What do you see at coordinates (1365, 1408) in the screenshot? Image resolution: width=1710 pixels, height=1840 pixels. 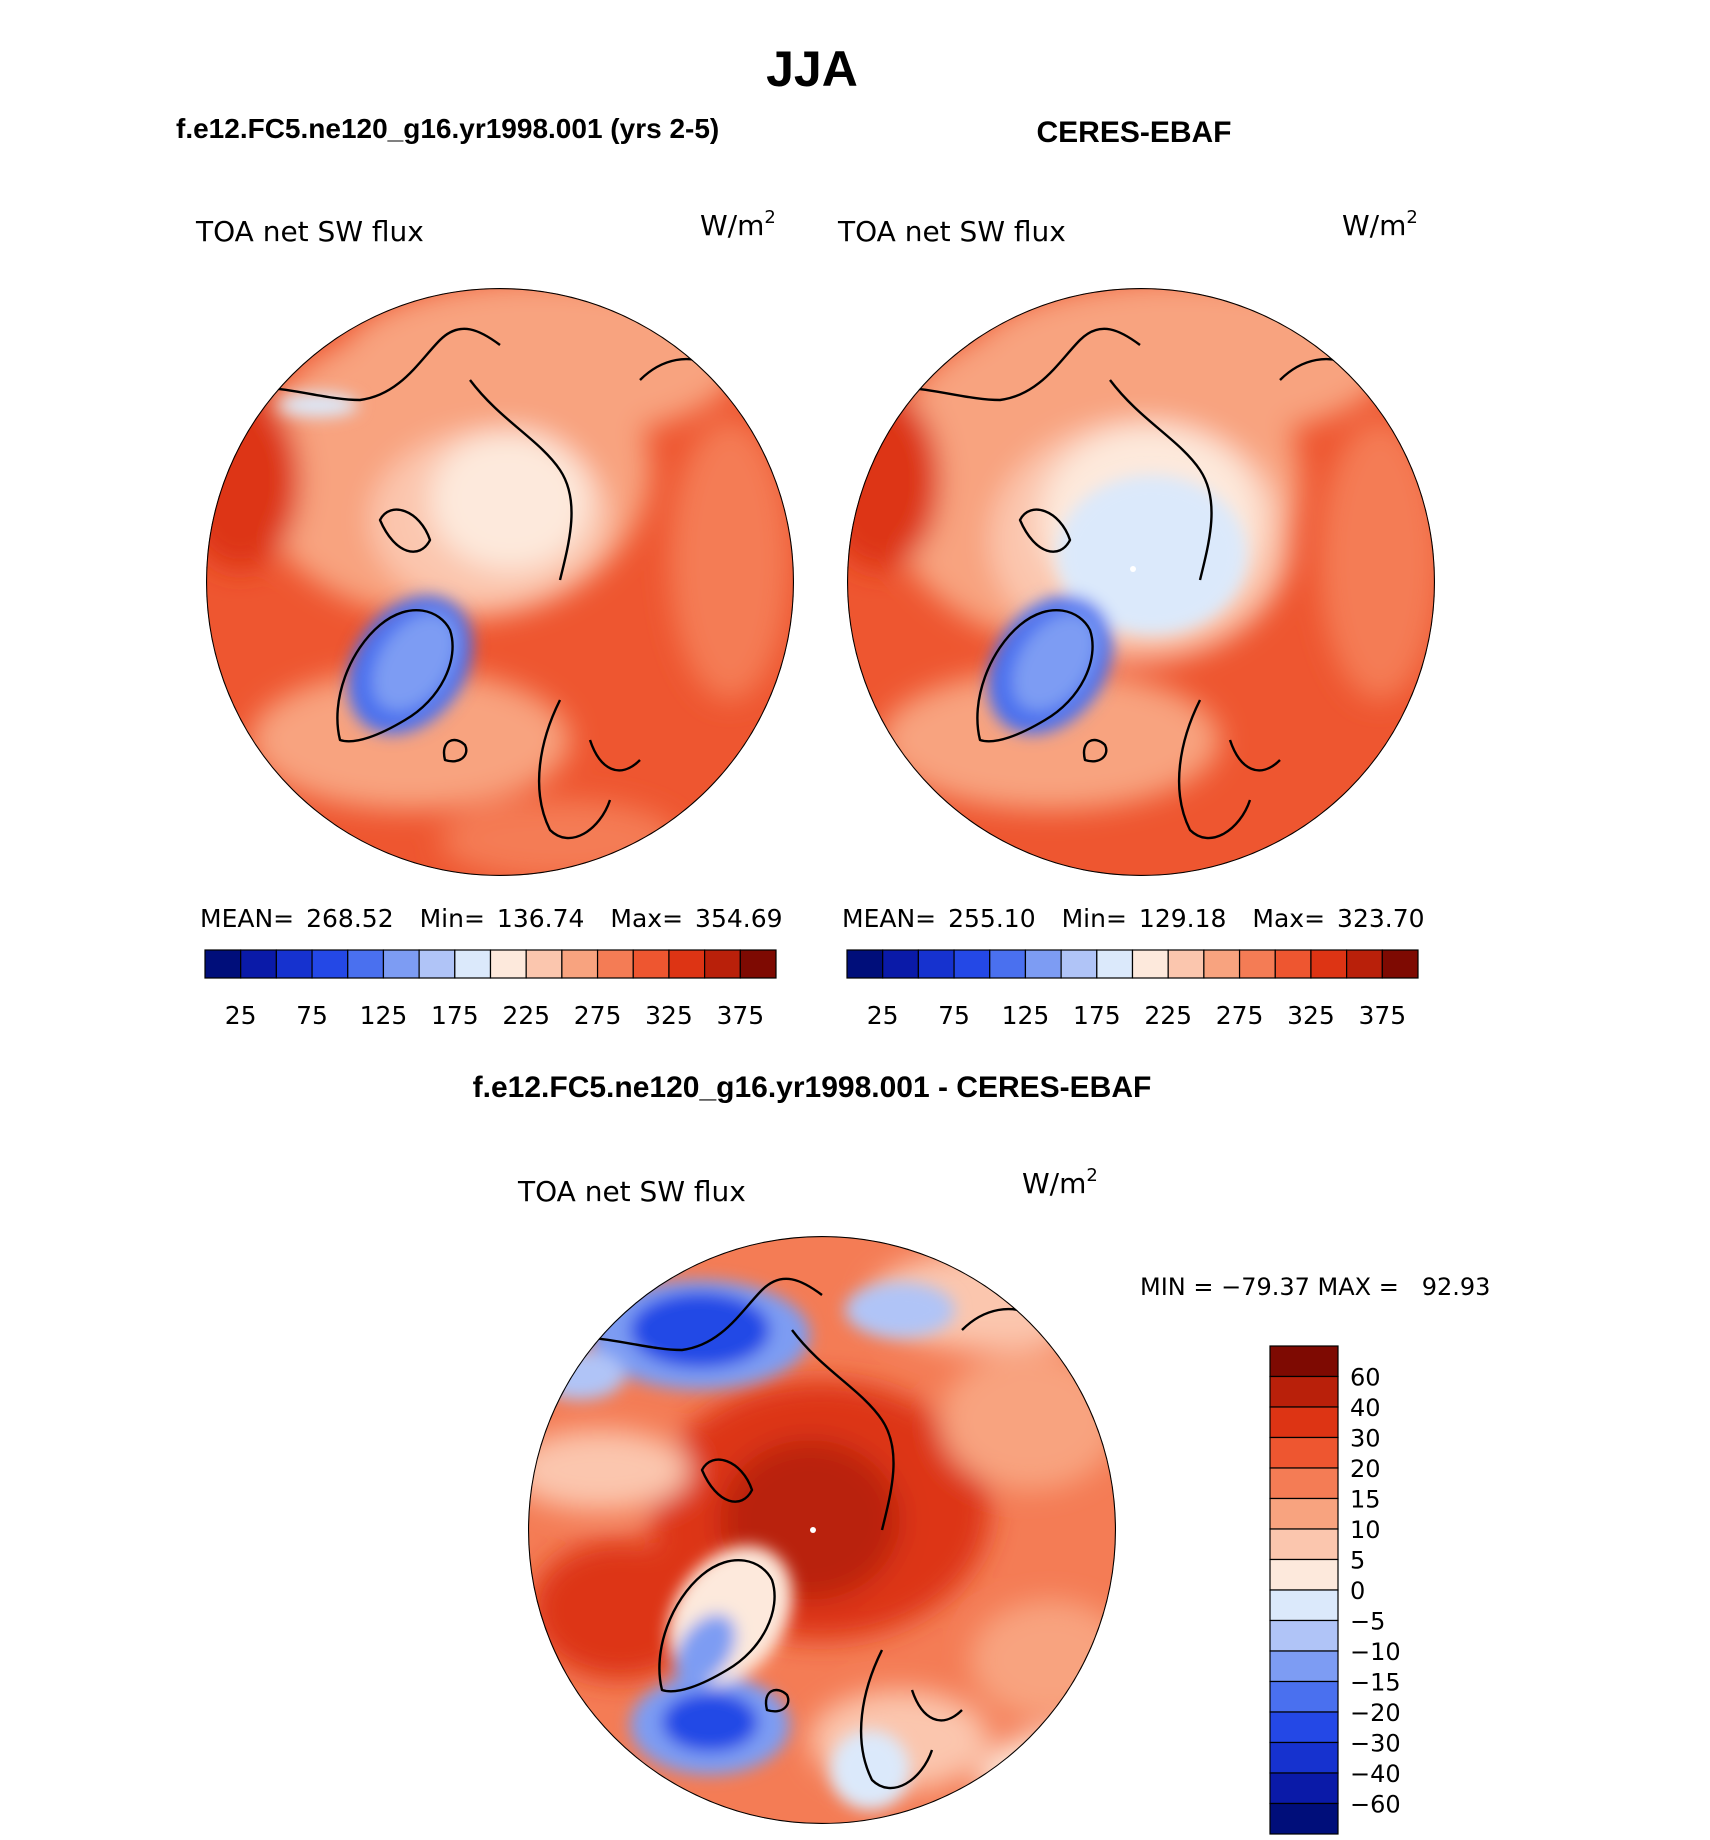 I see `diff-colorbar-tick-label: 40` at bounding box center [1365, 1408].